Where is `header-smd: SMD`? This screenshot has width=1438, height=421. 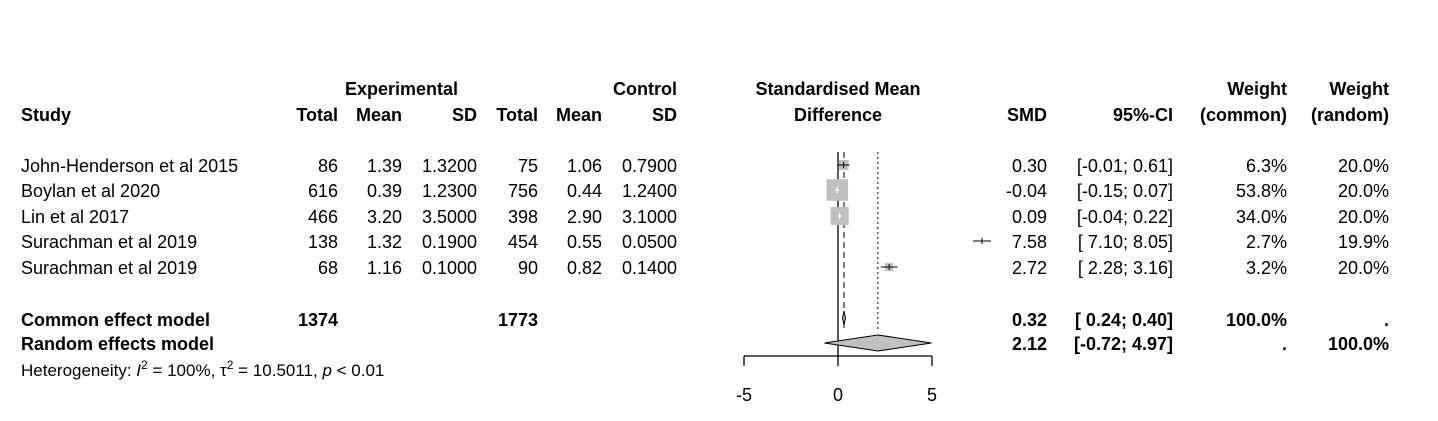
header-smd: SMD is located at coordinates (1027, 115).